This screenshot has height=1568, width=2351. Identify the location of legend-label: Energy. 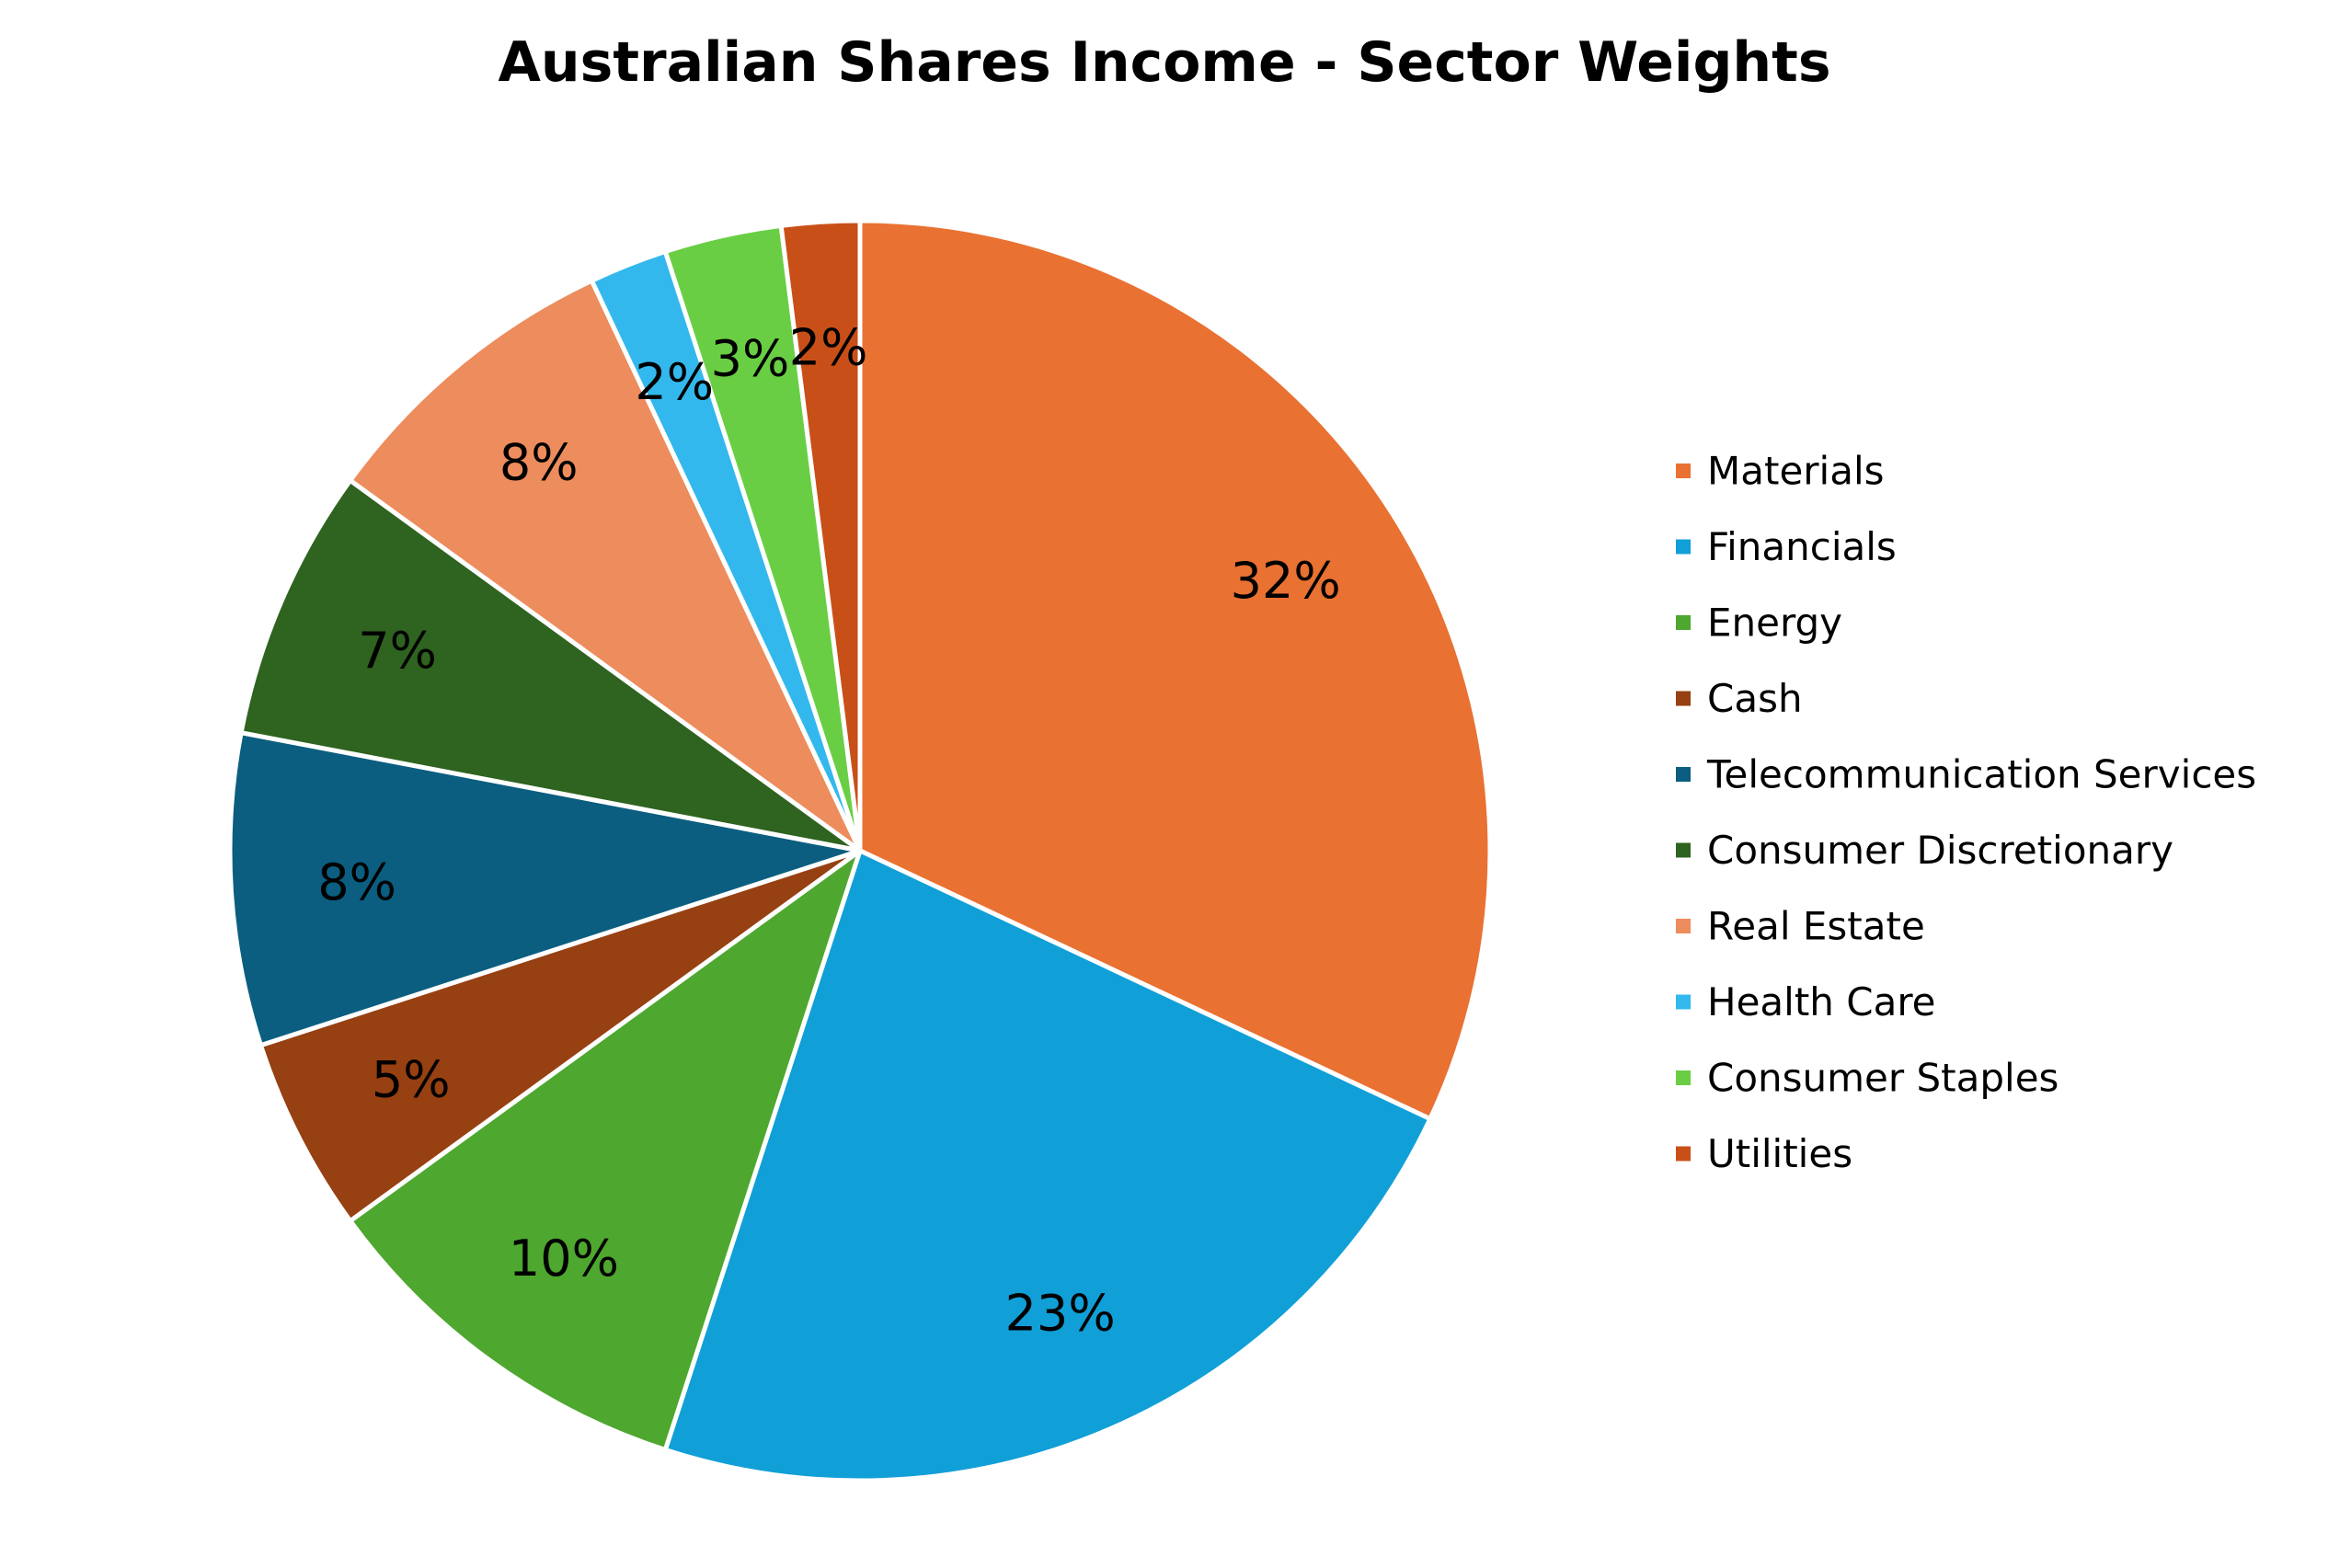
(1775, 623).